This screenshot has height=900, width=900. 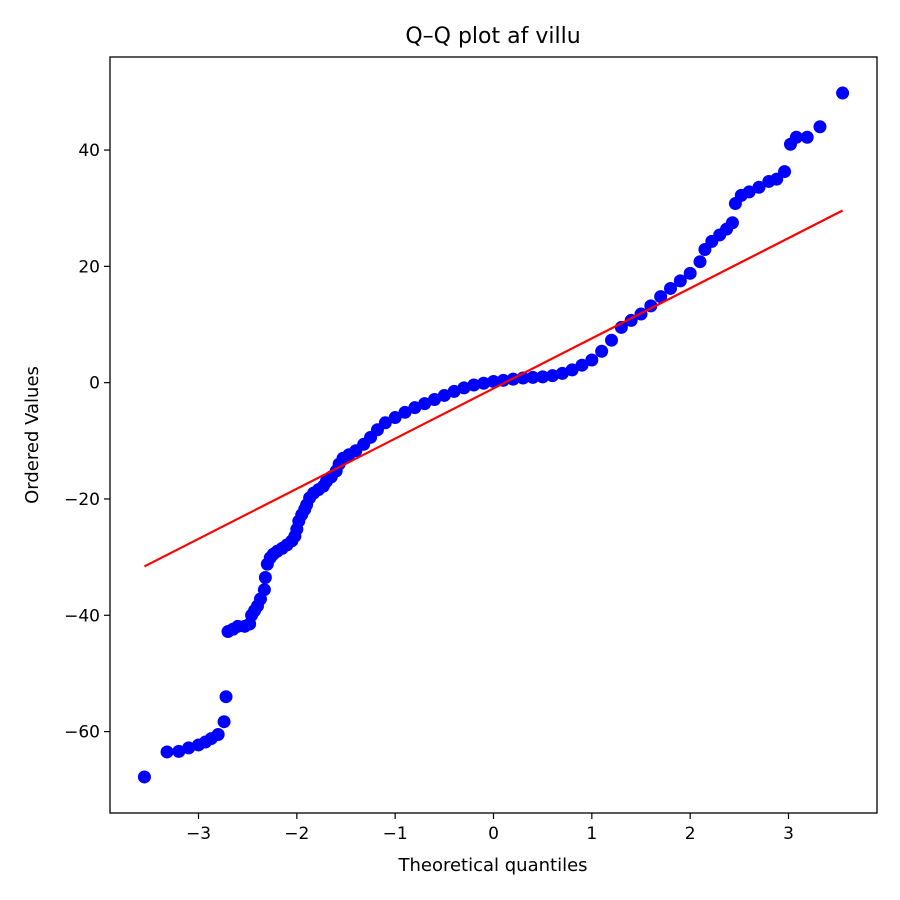 What do you see at coordinates (198, 834) in the screenshot?
I see `x-tick-label: −3` at bounding box center [198, 834].